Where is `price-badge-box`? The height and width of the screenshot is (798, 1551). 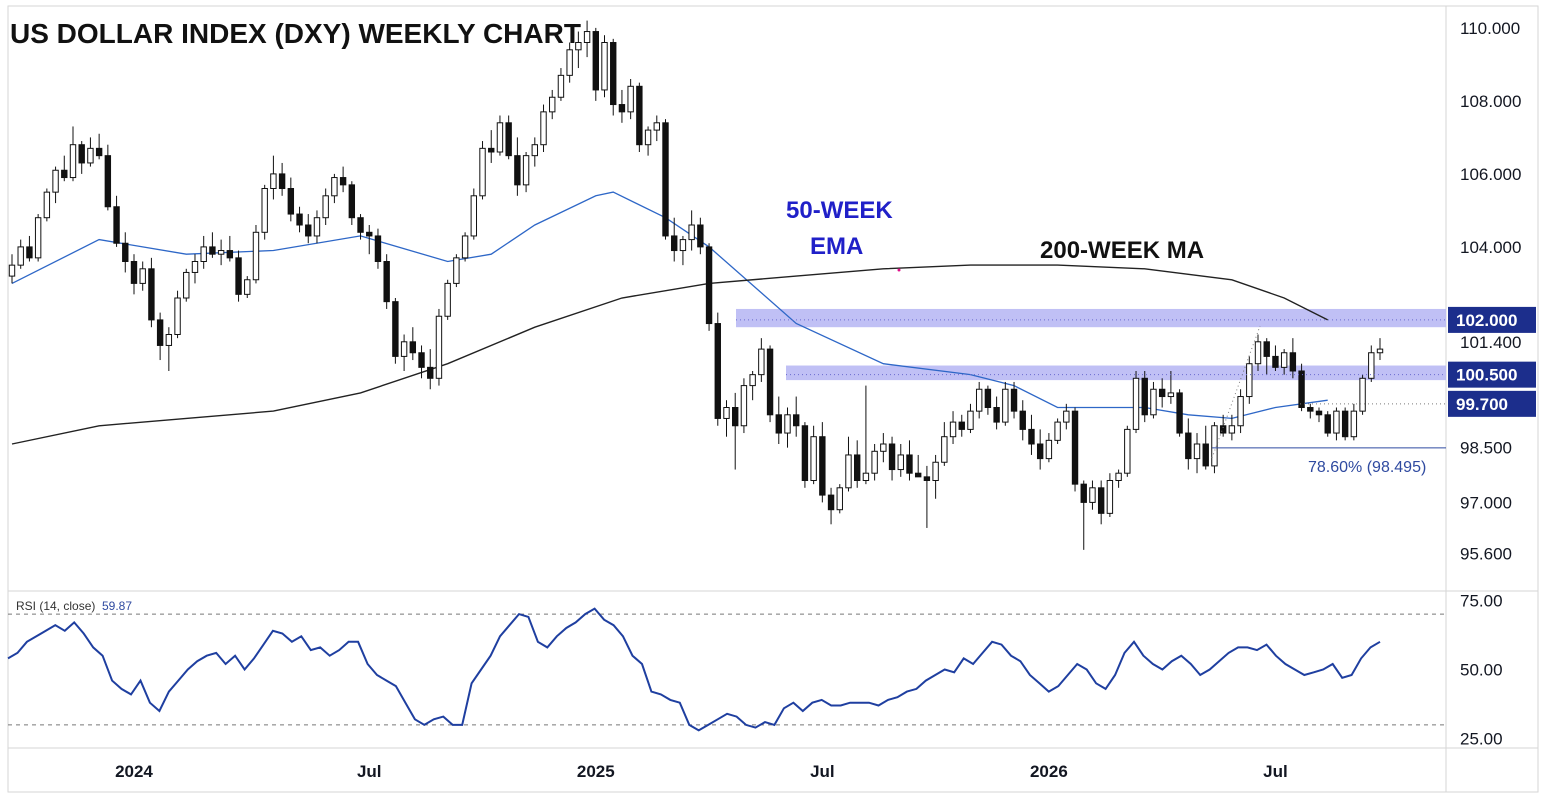 price-badge-box is located at coordinates (1492, 374).